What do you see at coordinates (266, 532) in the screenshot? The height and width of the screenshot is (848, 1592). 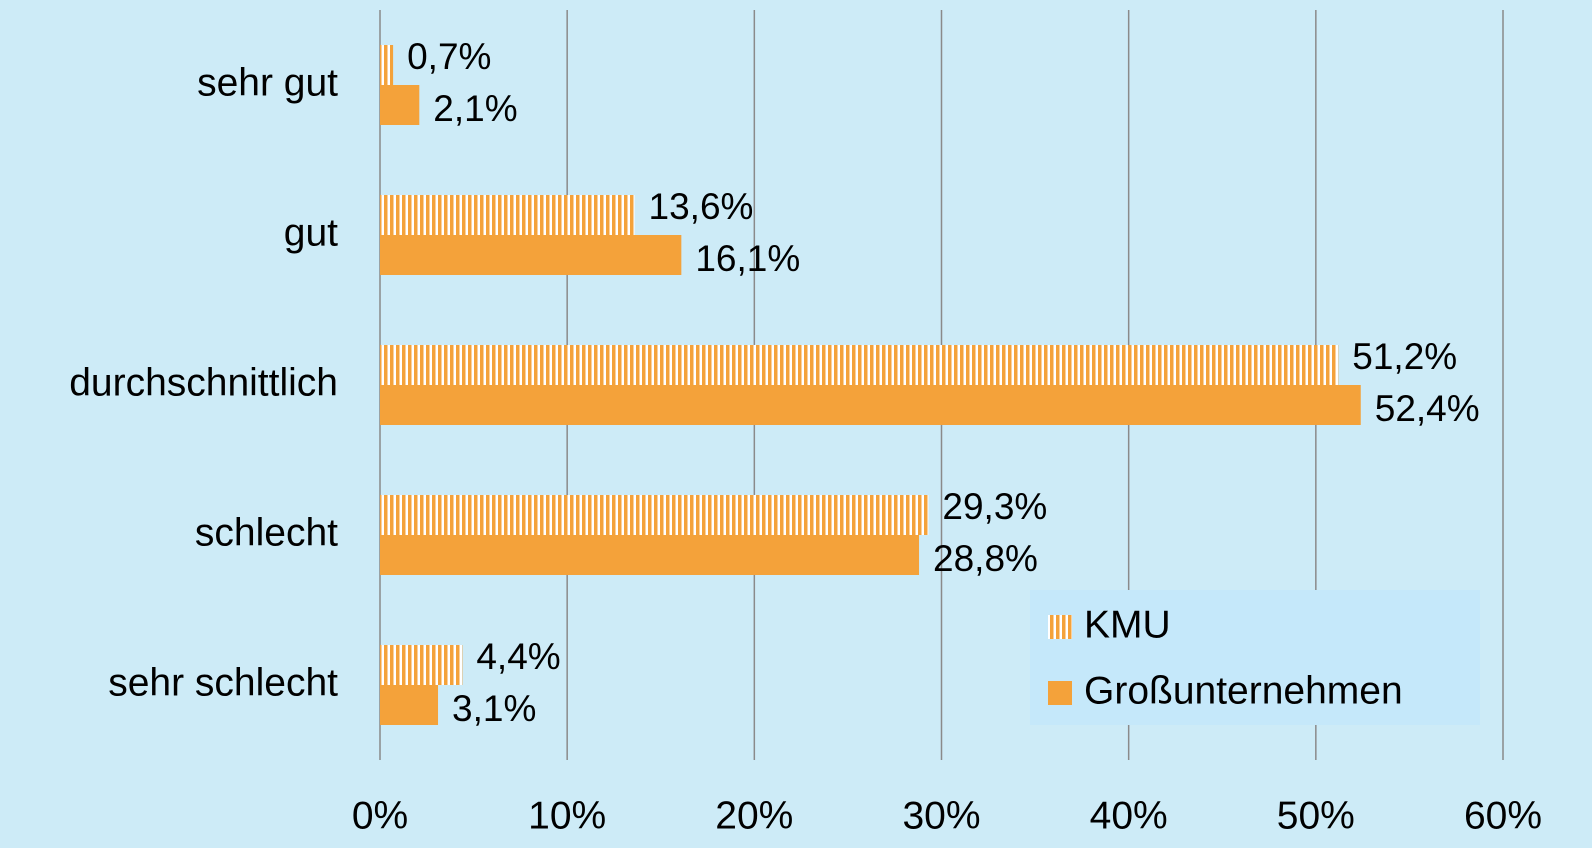 I see `category-label: schlecht` at bounding box center [266, 532].